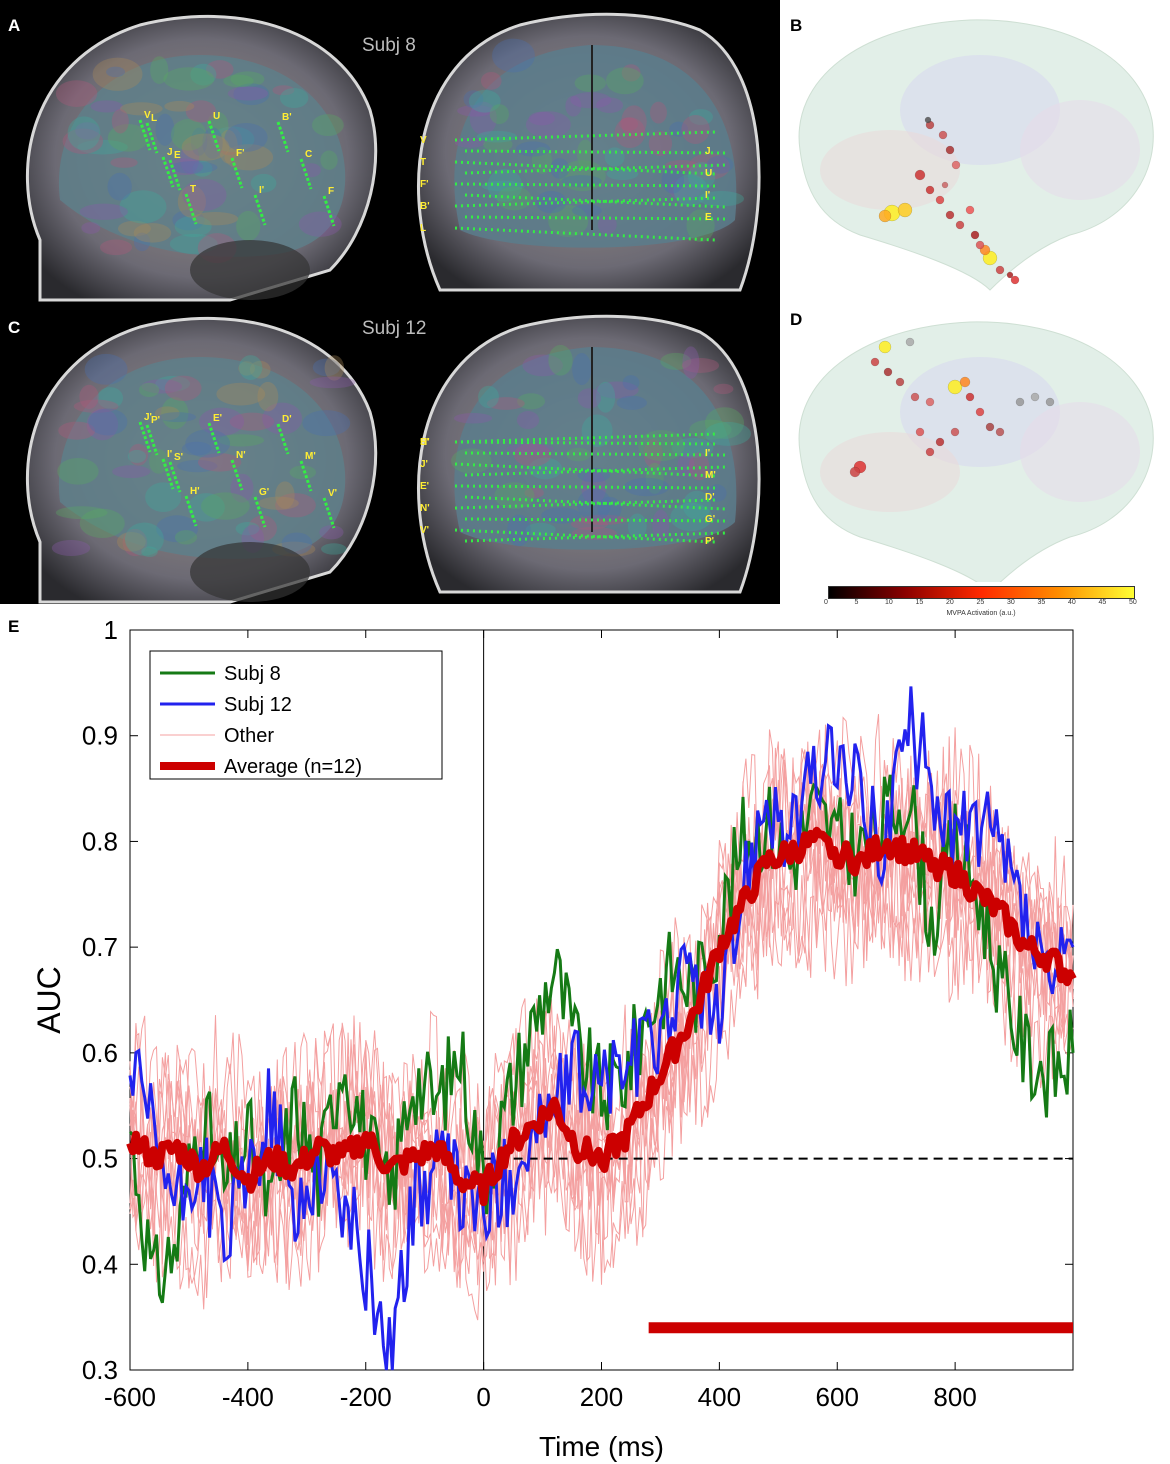 This screenshot has width=1170, height=1464. I want to click on a-cor-electrode-label: T, so click(423, 162).